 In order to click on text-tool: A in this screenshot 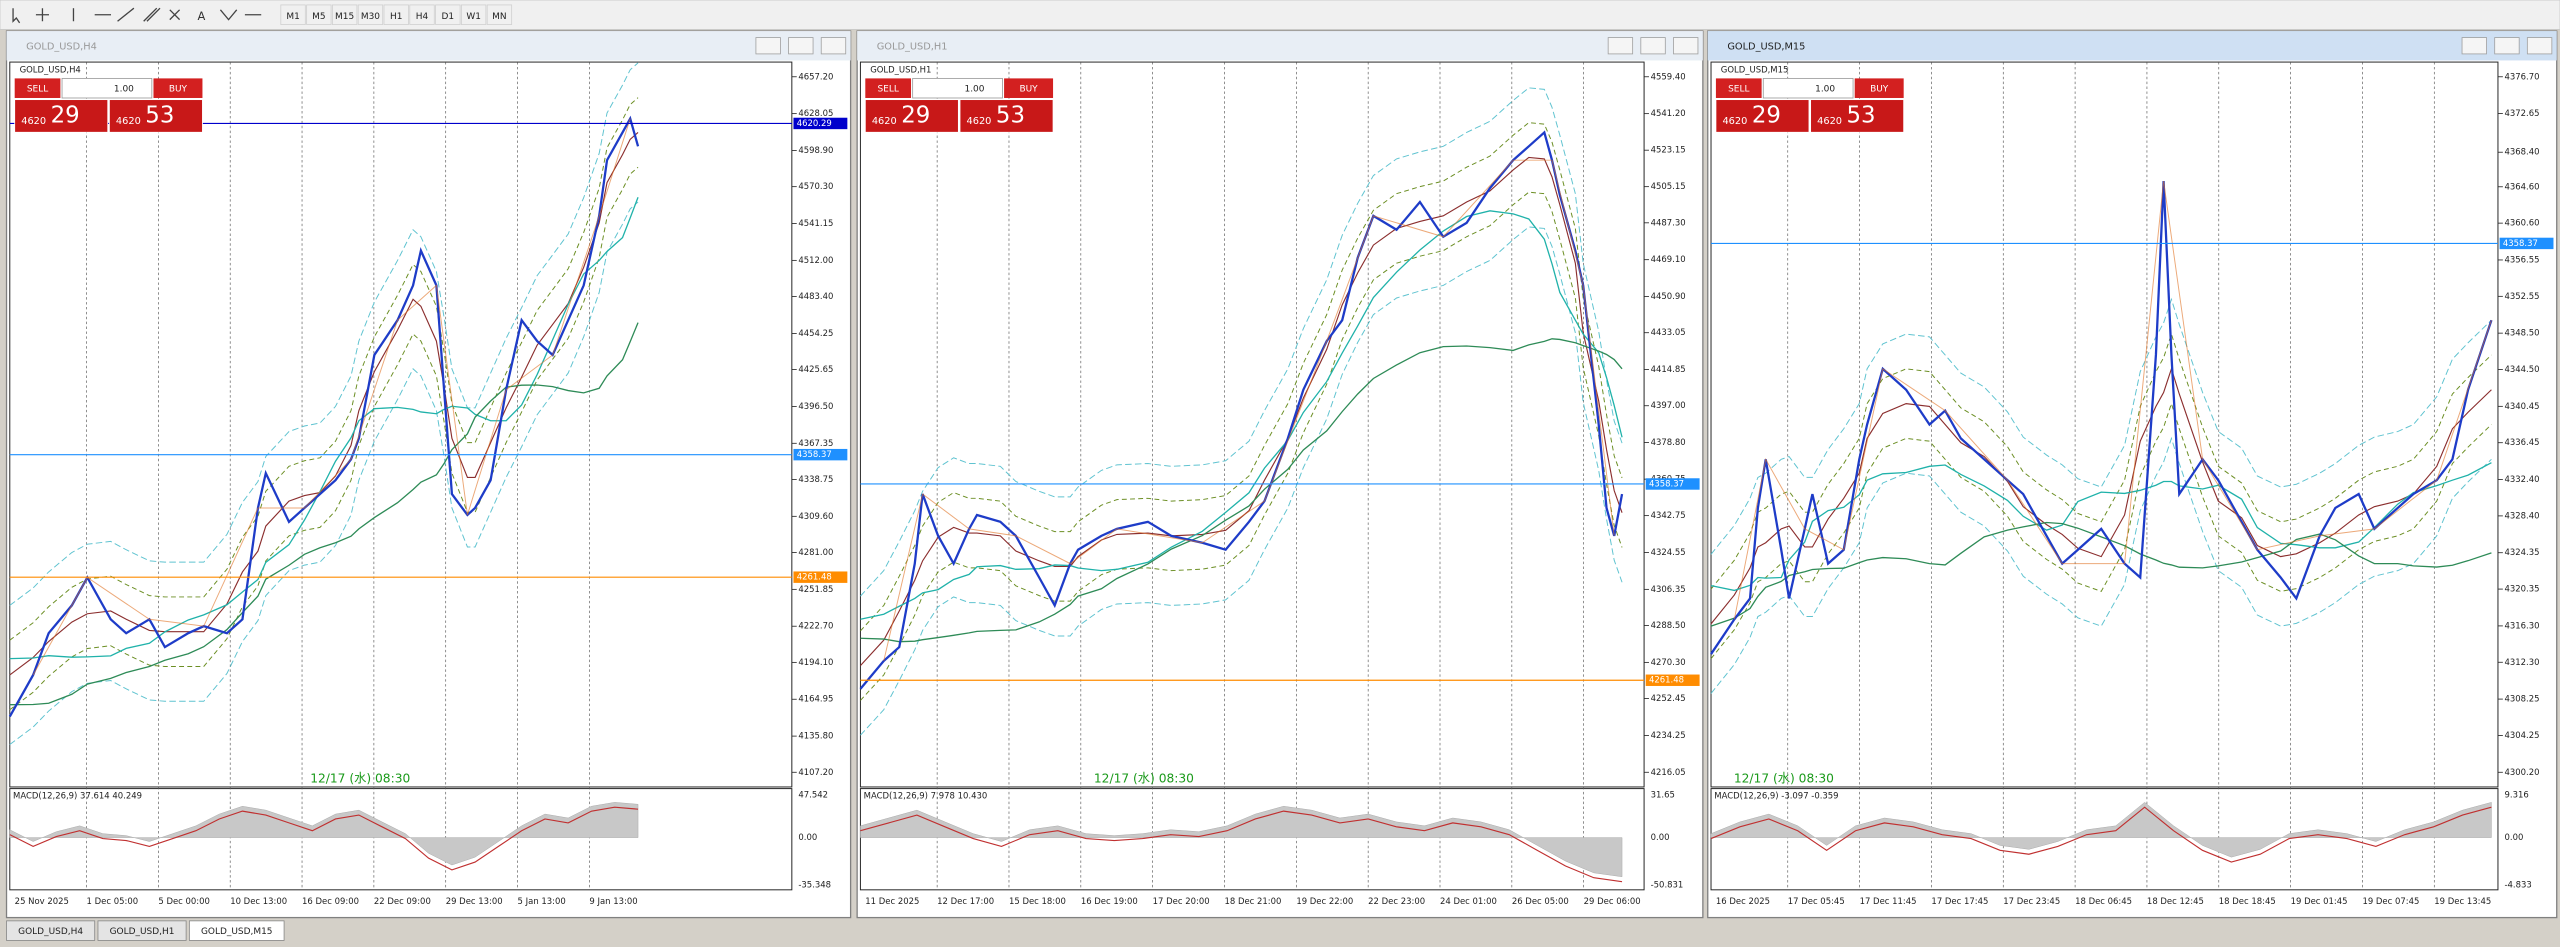, I will do `click(202, 16)`.